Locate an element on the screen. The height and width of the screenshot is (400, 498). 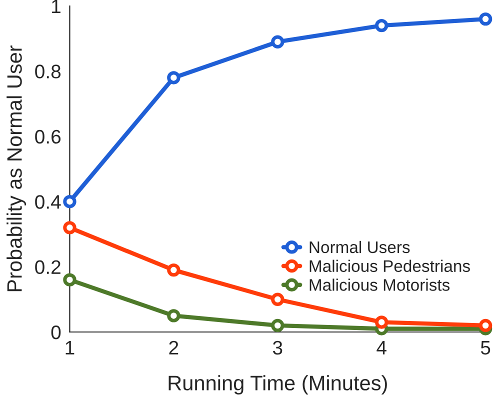
y-tick-label: 0.6 is located at coordinates (48, 137).